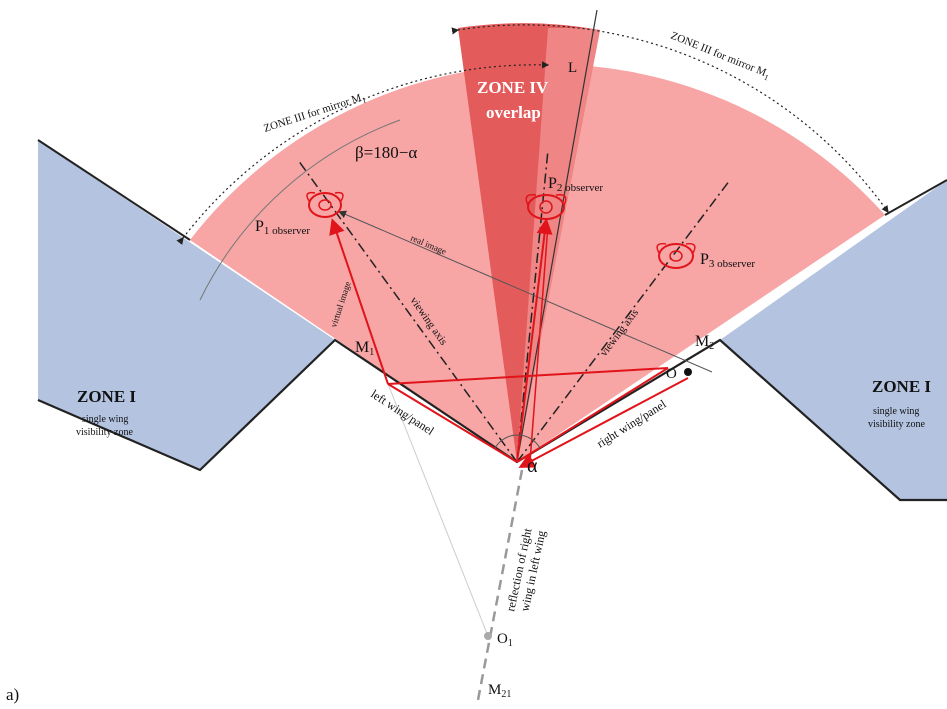 This screenshot has width=947, height=709. I want to click on observer-p1-icon, so click(325, 204).